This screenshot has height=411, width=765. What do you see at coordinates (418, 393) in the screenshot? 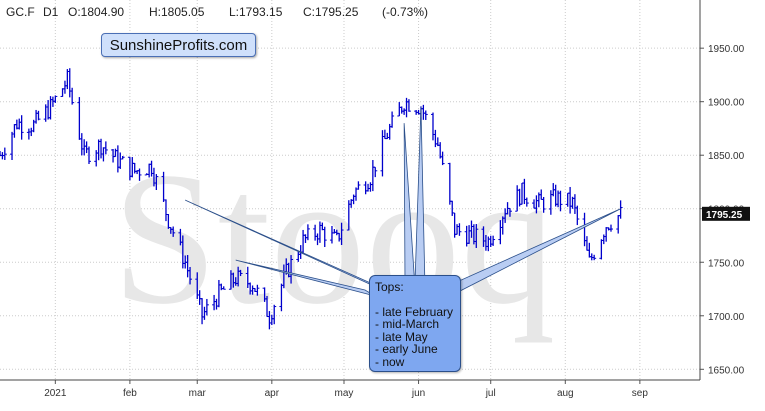
I see `x-tick-label: jun` at bounding box center [418, 393].